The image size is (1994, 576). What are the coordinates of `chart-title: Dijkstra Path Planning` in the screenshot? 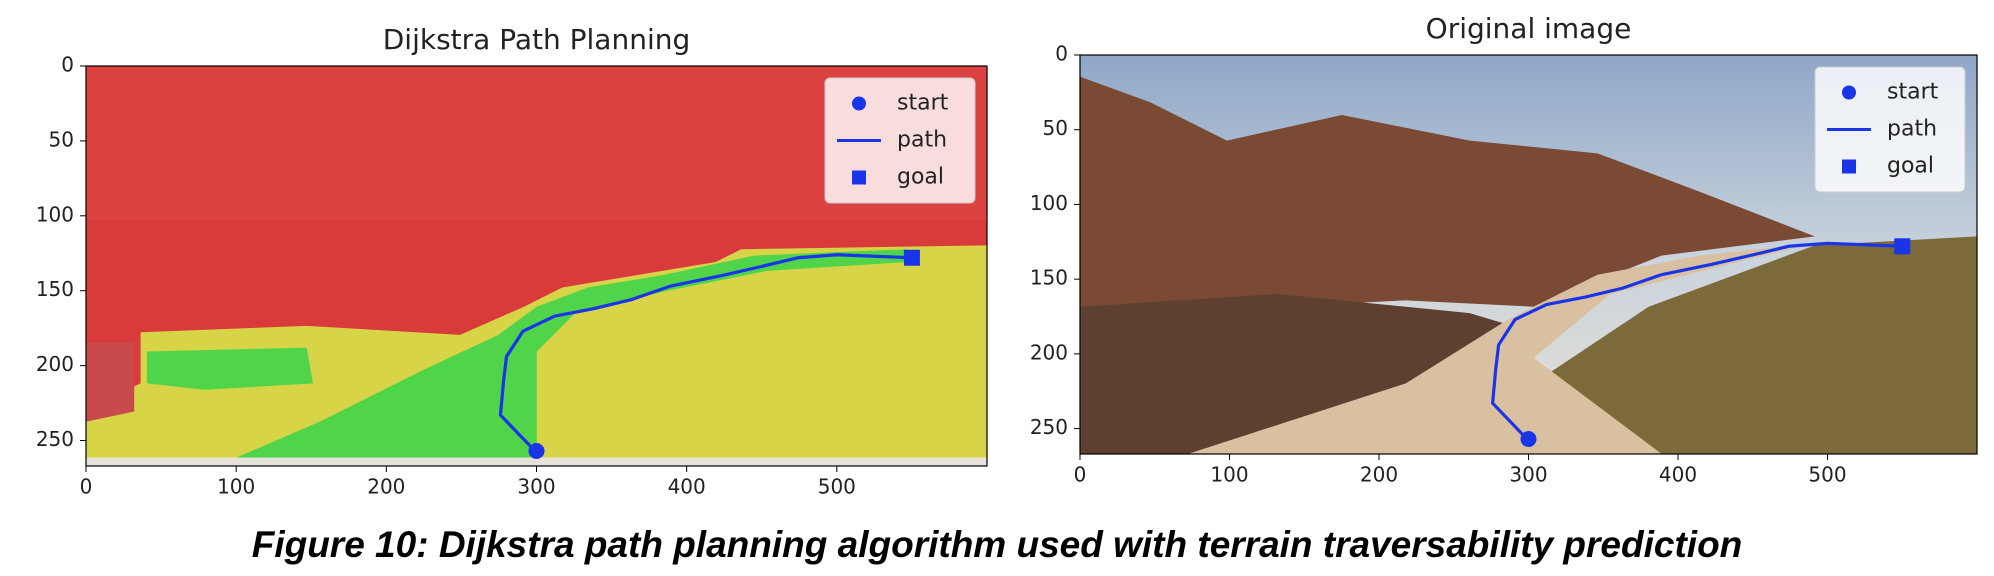 It's located at (537, 39).